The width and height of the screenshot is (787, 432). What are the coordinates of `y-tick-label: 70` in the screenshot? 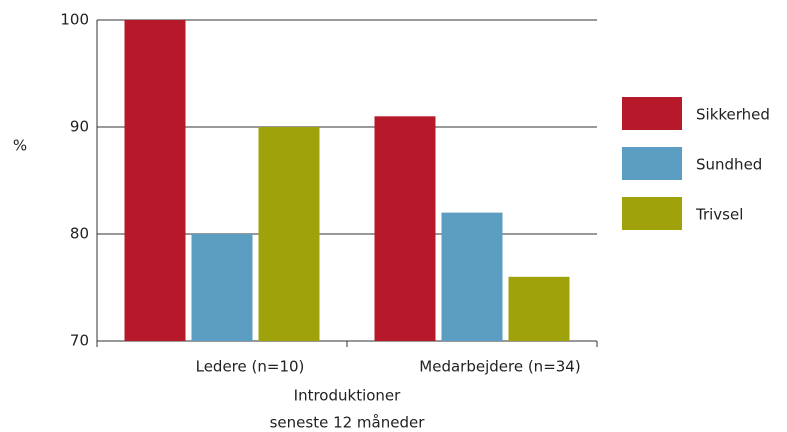 It's located at (79, 341).